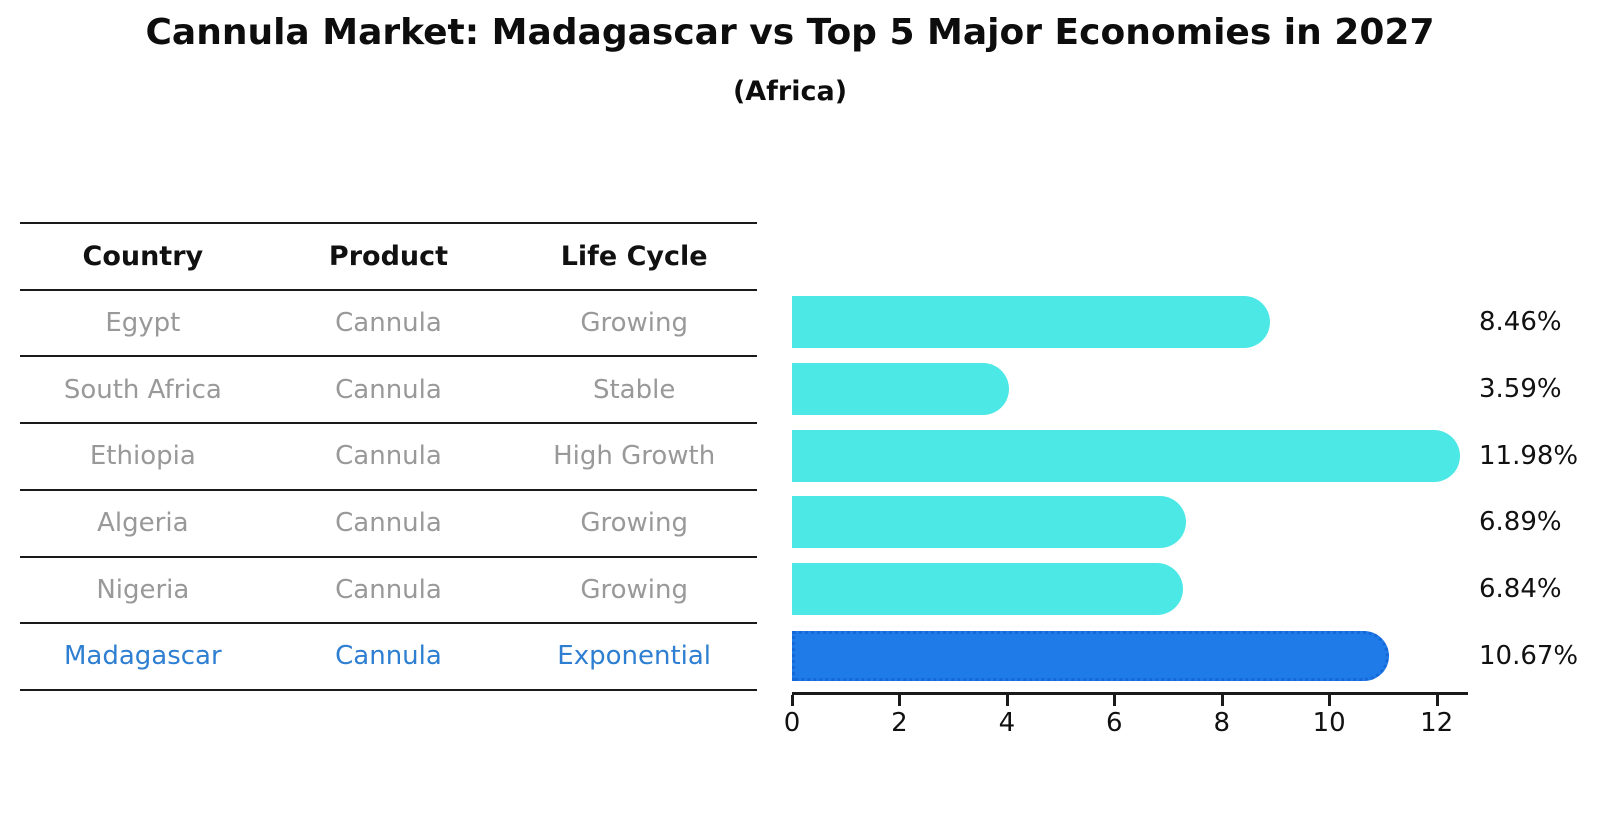  I want to click on header-product: Product, so click(388, 256).